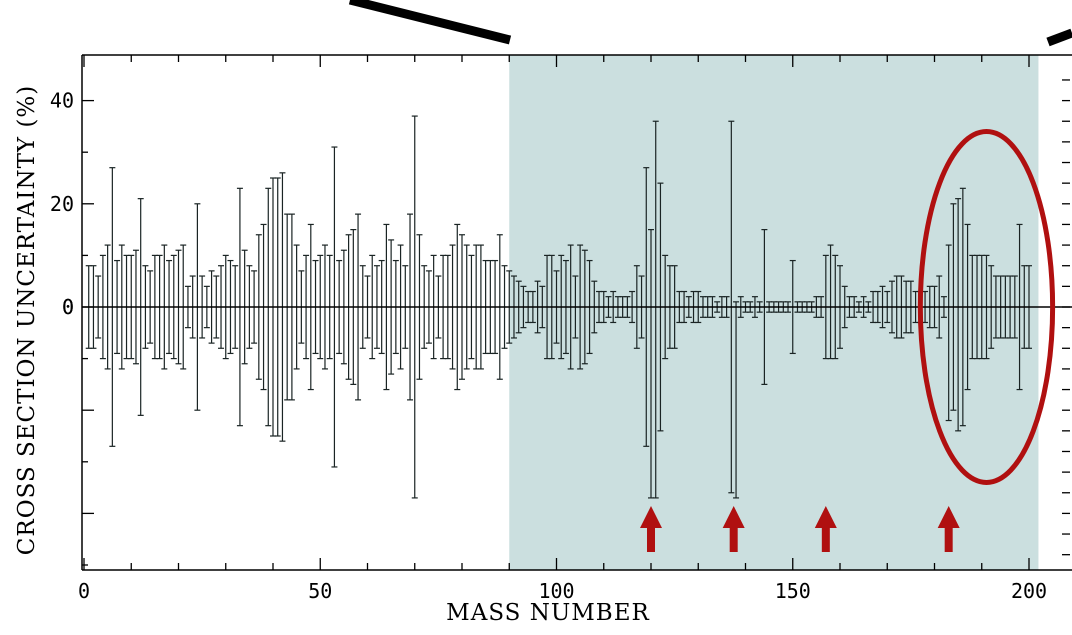  Describe the element at coordinates (62, 204) in the screenshot. I see `y-tick-label: 20` at that location.